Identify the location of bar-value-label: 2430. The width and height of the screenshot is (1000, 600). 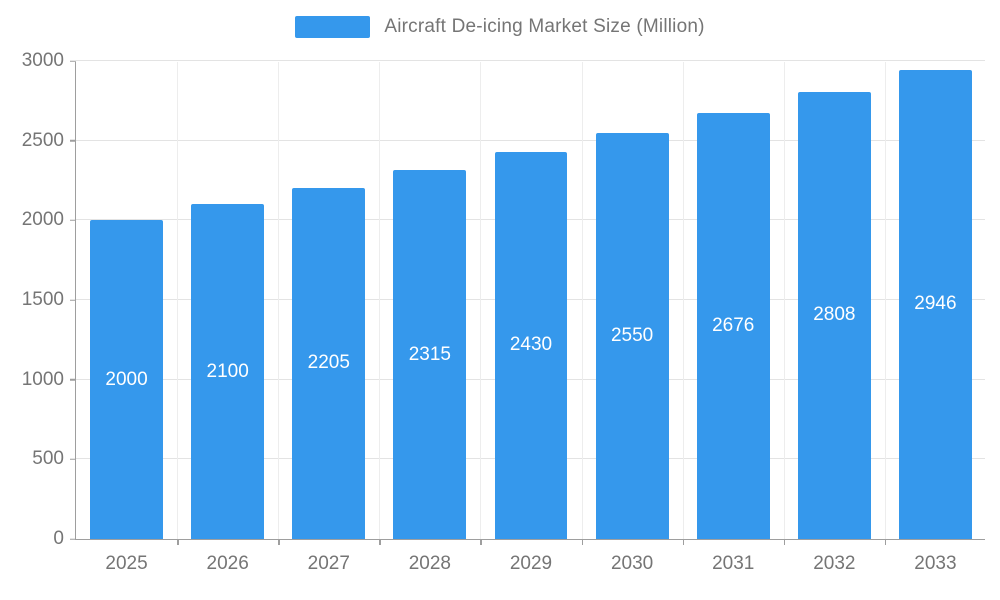
(531, 345).